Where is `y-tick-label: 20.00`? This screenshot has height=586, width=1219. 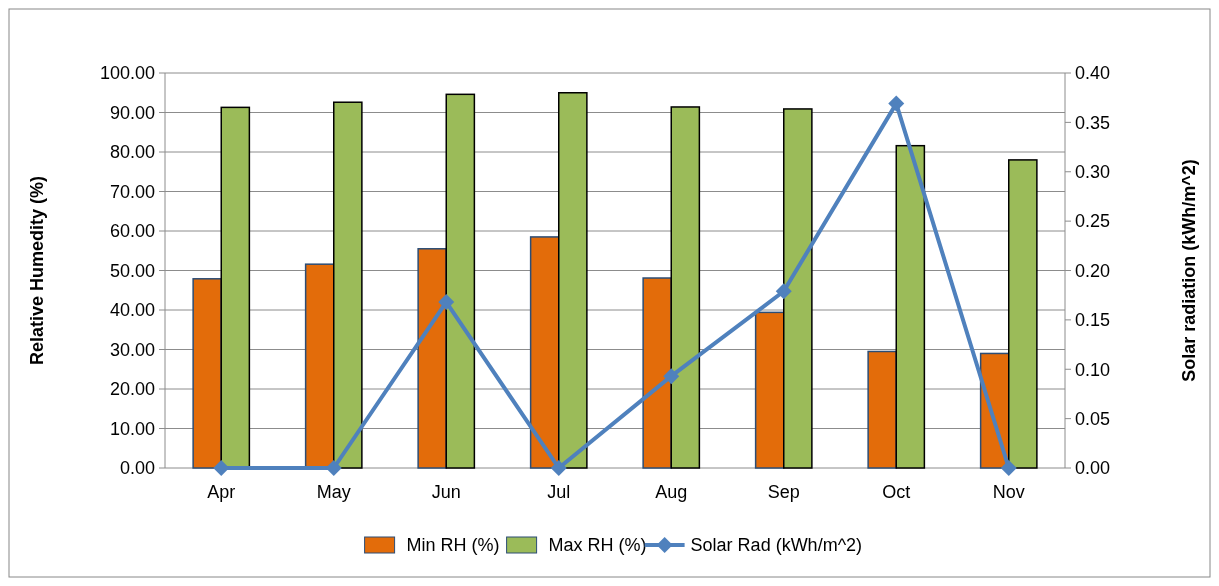
y-tick-label: 20.00 is located at coordinates (132, 389).